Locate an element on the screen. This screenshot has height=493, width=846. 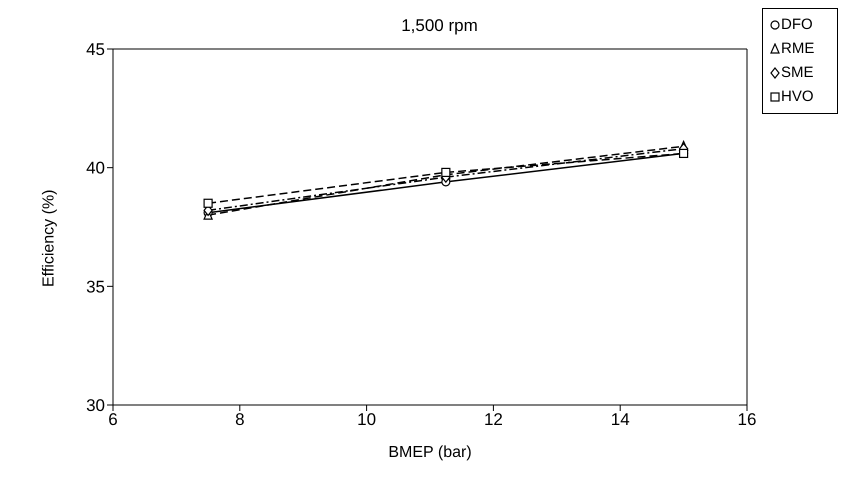
x-tick-label: 12 is located at coordinates (493, 420).